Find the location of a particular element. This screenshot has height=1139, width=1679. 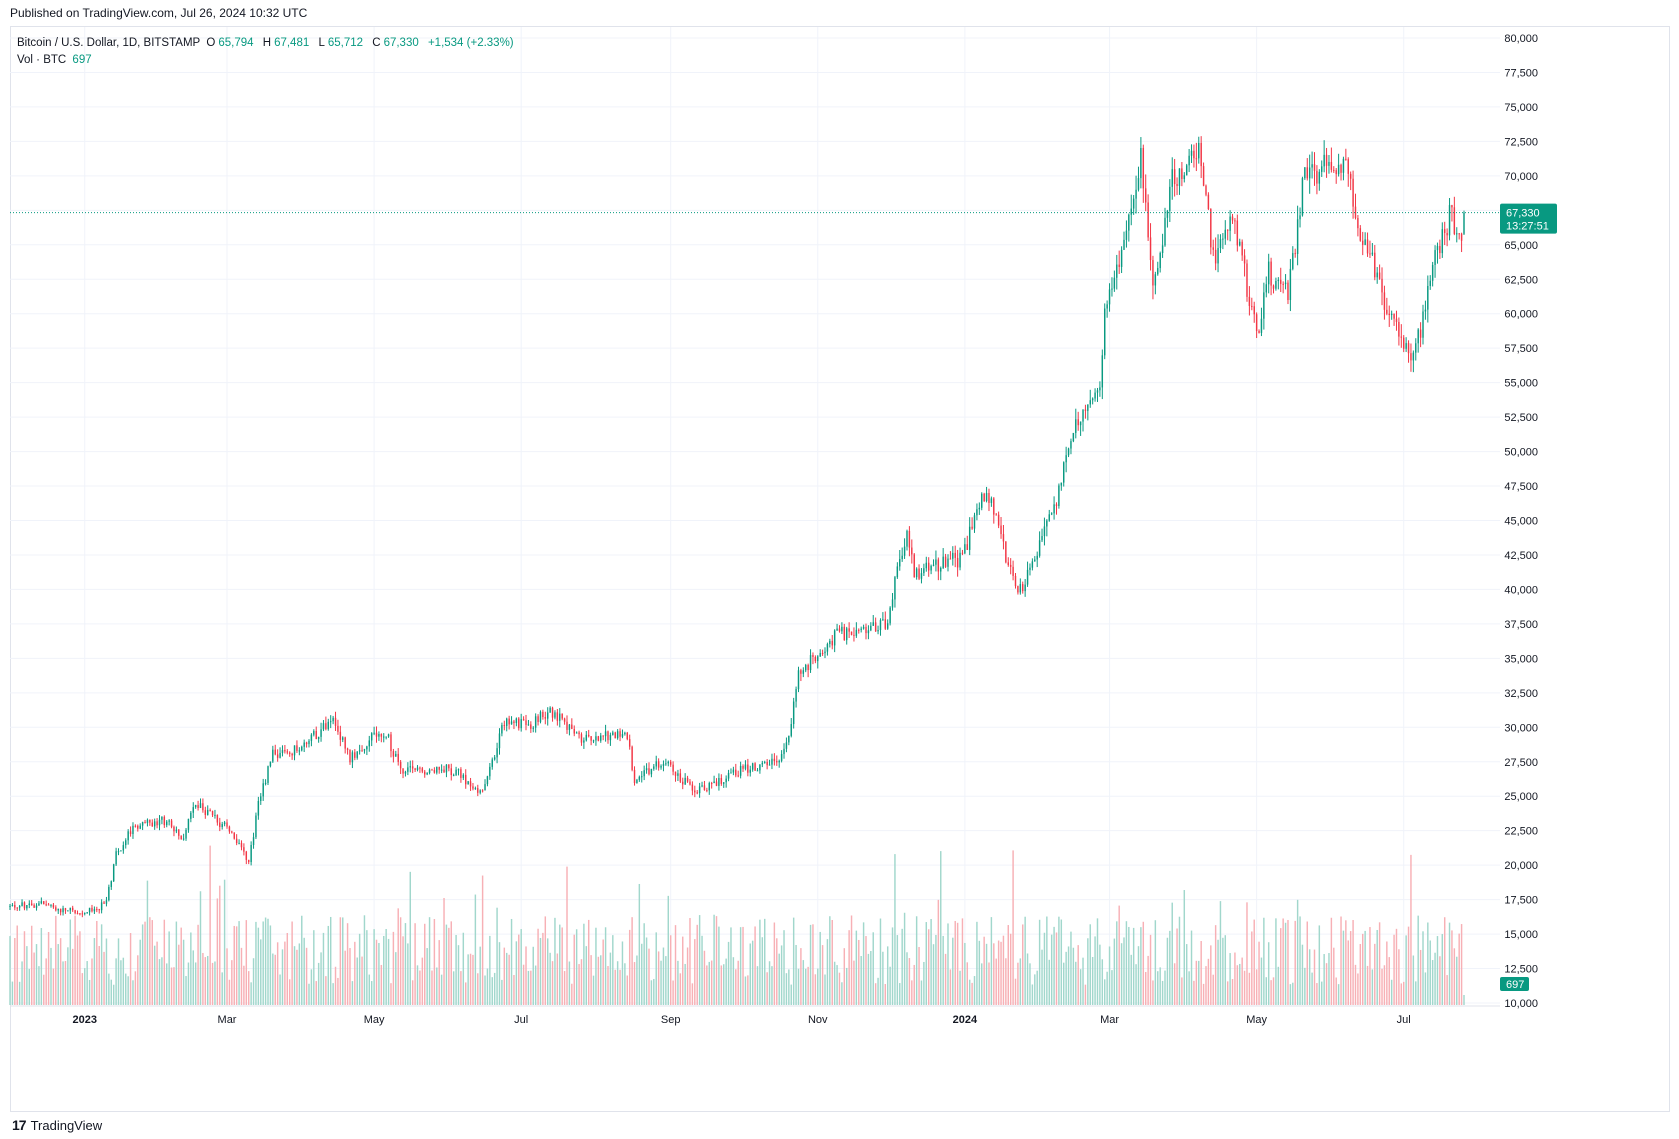

open-value: 65,794 is located at coordinates (236, 43).